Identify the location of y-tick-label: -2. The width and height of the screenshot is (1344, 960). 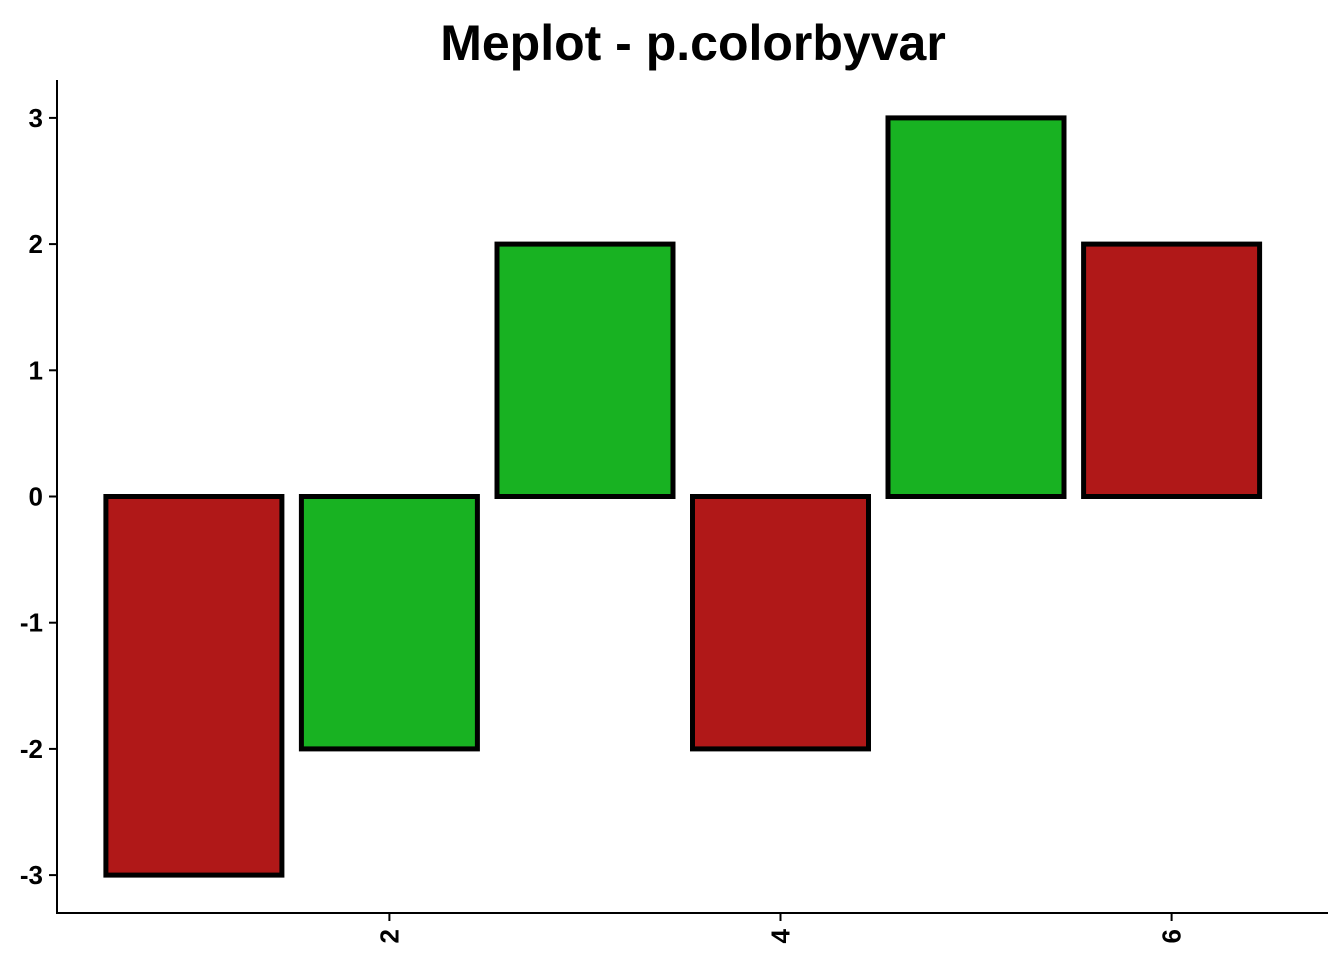
(31, 749).